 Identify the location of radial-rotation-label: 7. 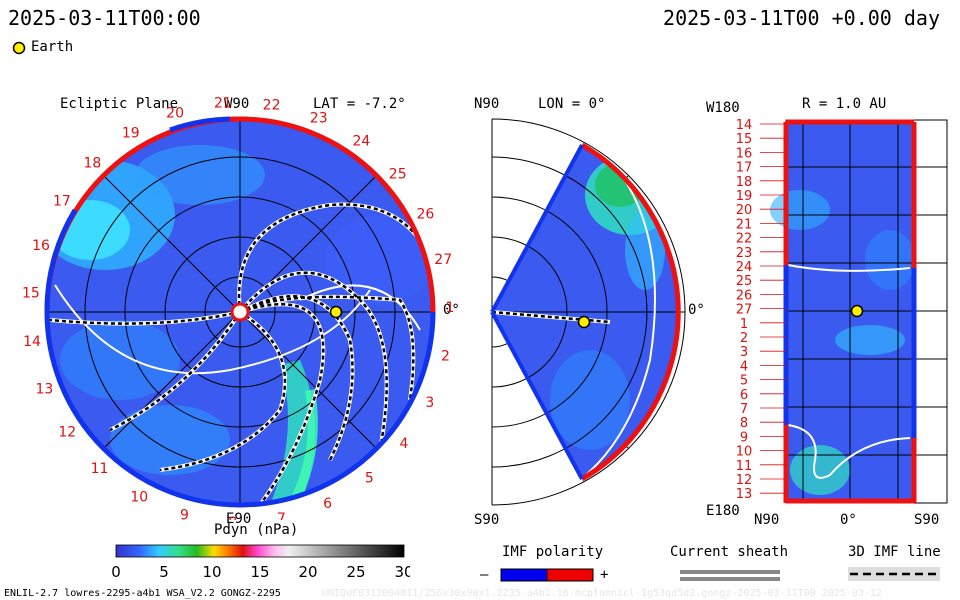
(744, 409).